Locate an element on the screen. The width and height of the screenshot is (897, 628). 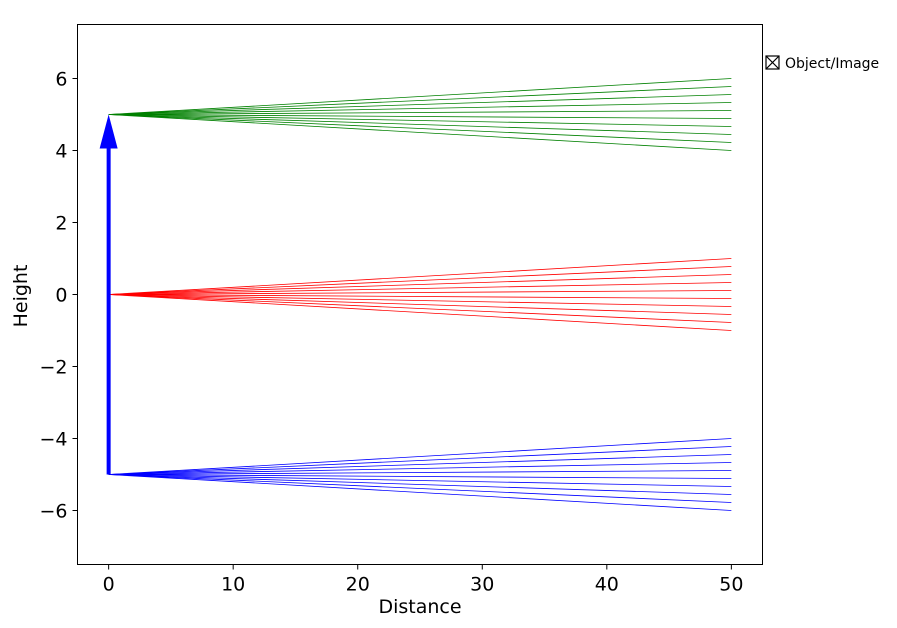
x-tick-label: 10 is located at coordinates (233, 585).